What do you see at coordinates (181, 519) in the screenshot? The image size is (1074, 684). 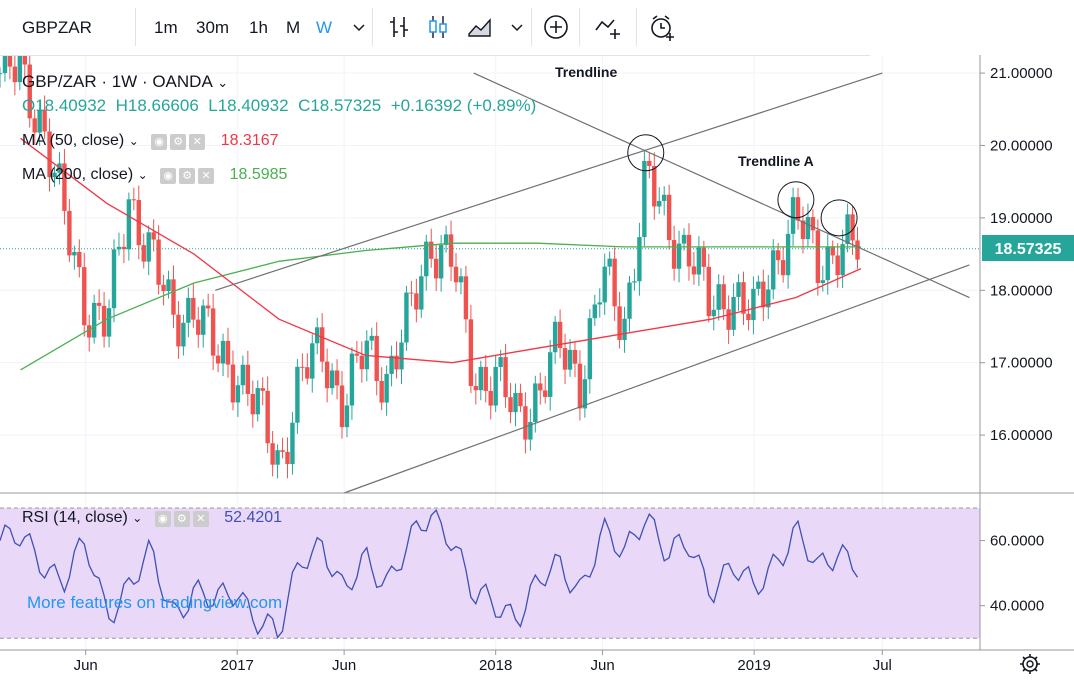 I see `rsi-settings-icon: ⚙` at bounding box center [181, 519].